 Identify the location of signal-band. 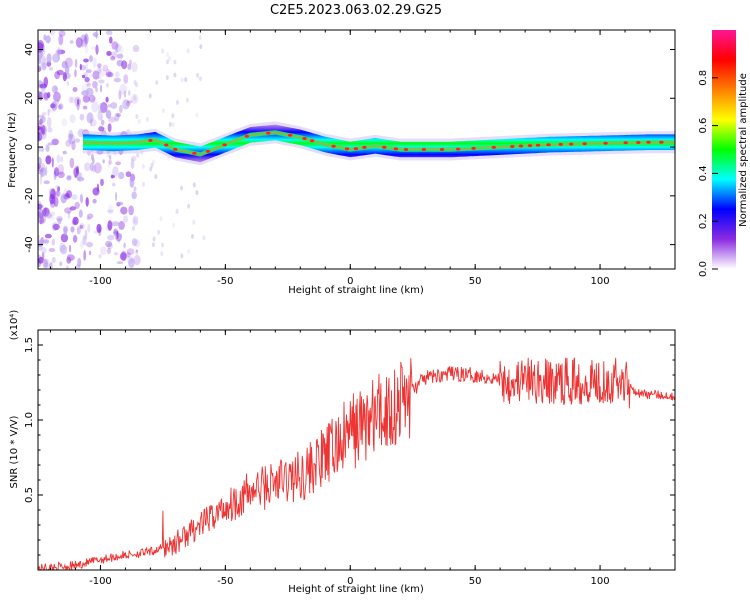
(379, 143).